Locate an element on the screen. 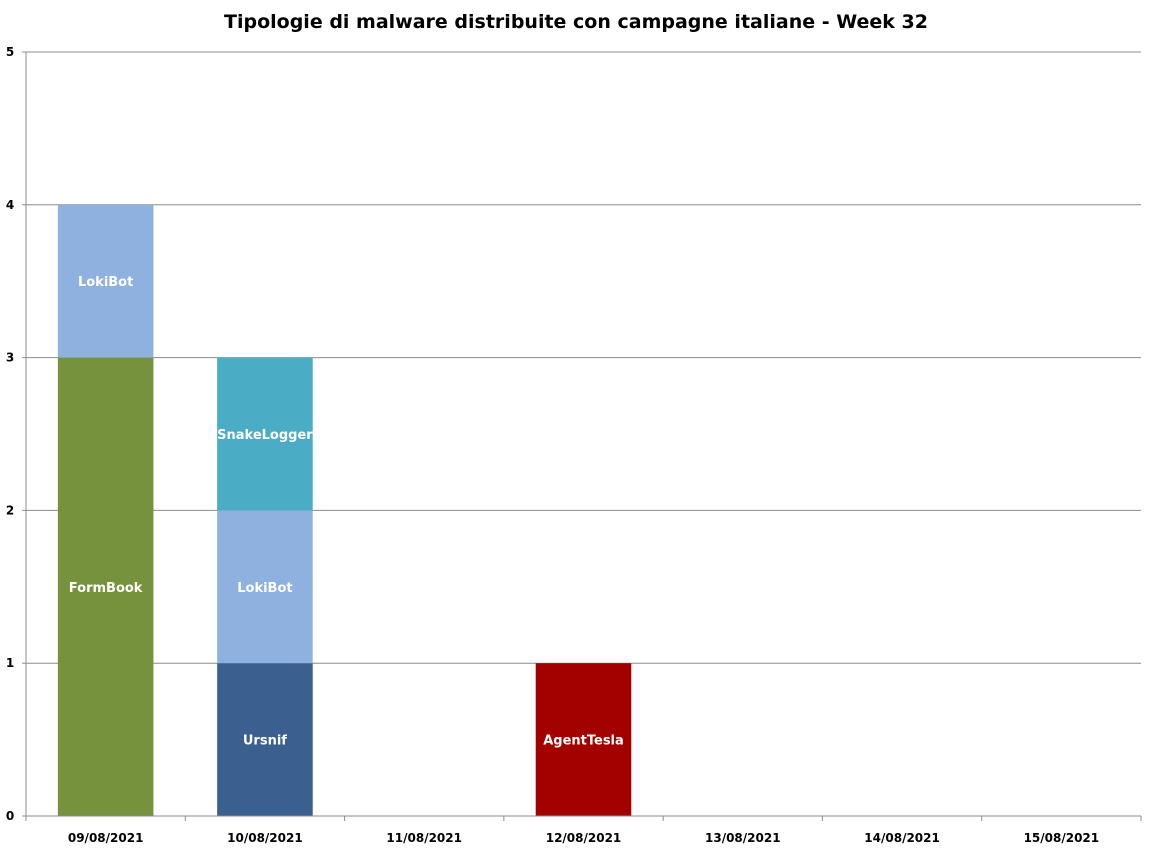  segment-label-agenttesla: AgentTesla is located at coordinates (583, 741).